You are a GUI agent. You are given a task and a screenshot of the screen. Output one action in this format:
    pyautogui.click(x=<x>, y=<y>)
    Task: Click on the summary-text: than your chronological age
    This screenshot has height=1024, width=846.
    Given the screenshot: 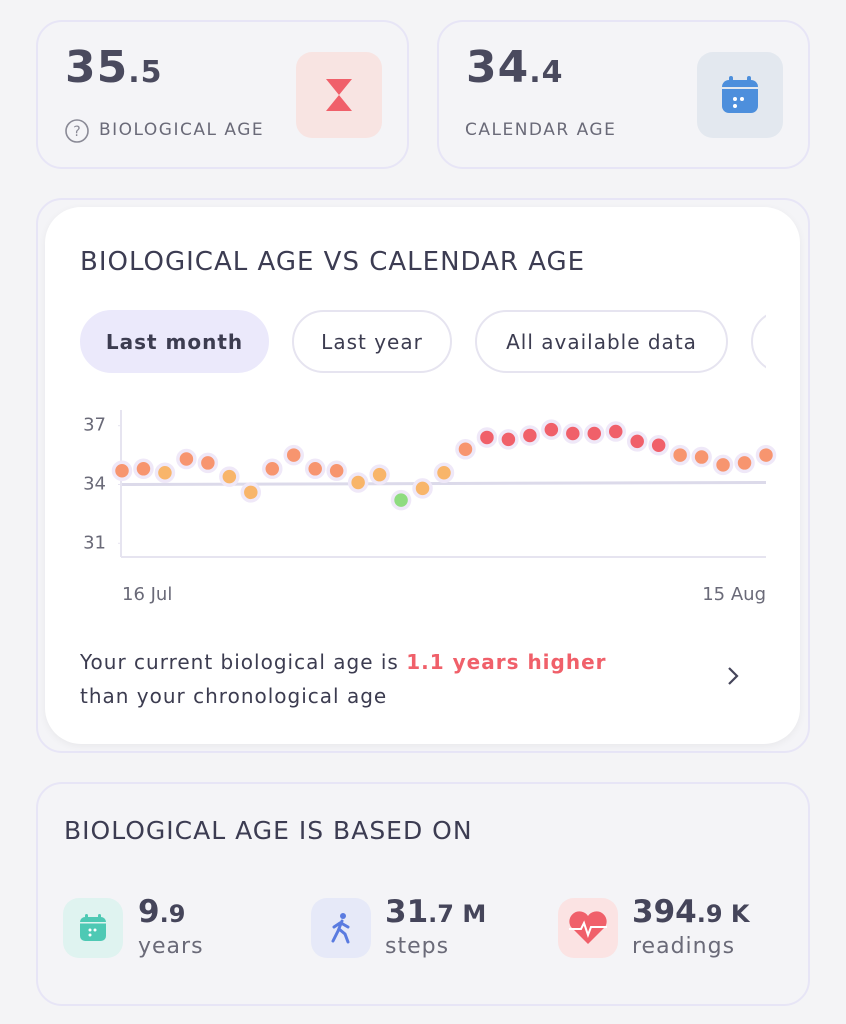 What is the action you would take?
    pyautogui.click(x=234, y=696)
    